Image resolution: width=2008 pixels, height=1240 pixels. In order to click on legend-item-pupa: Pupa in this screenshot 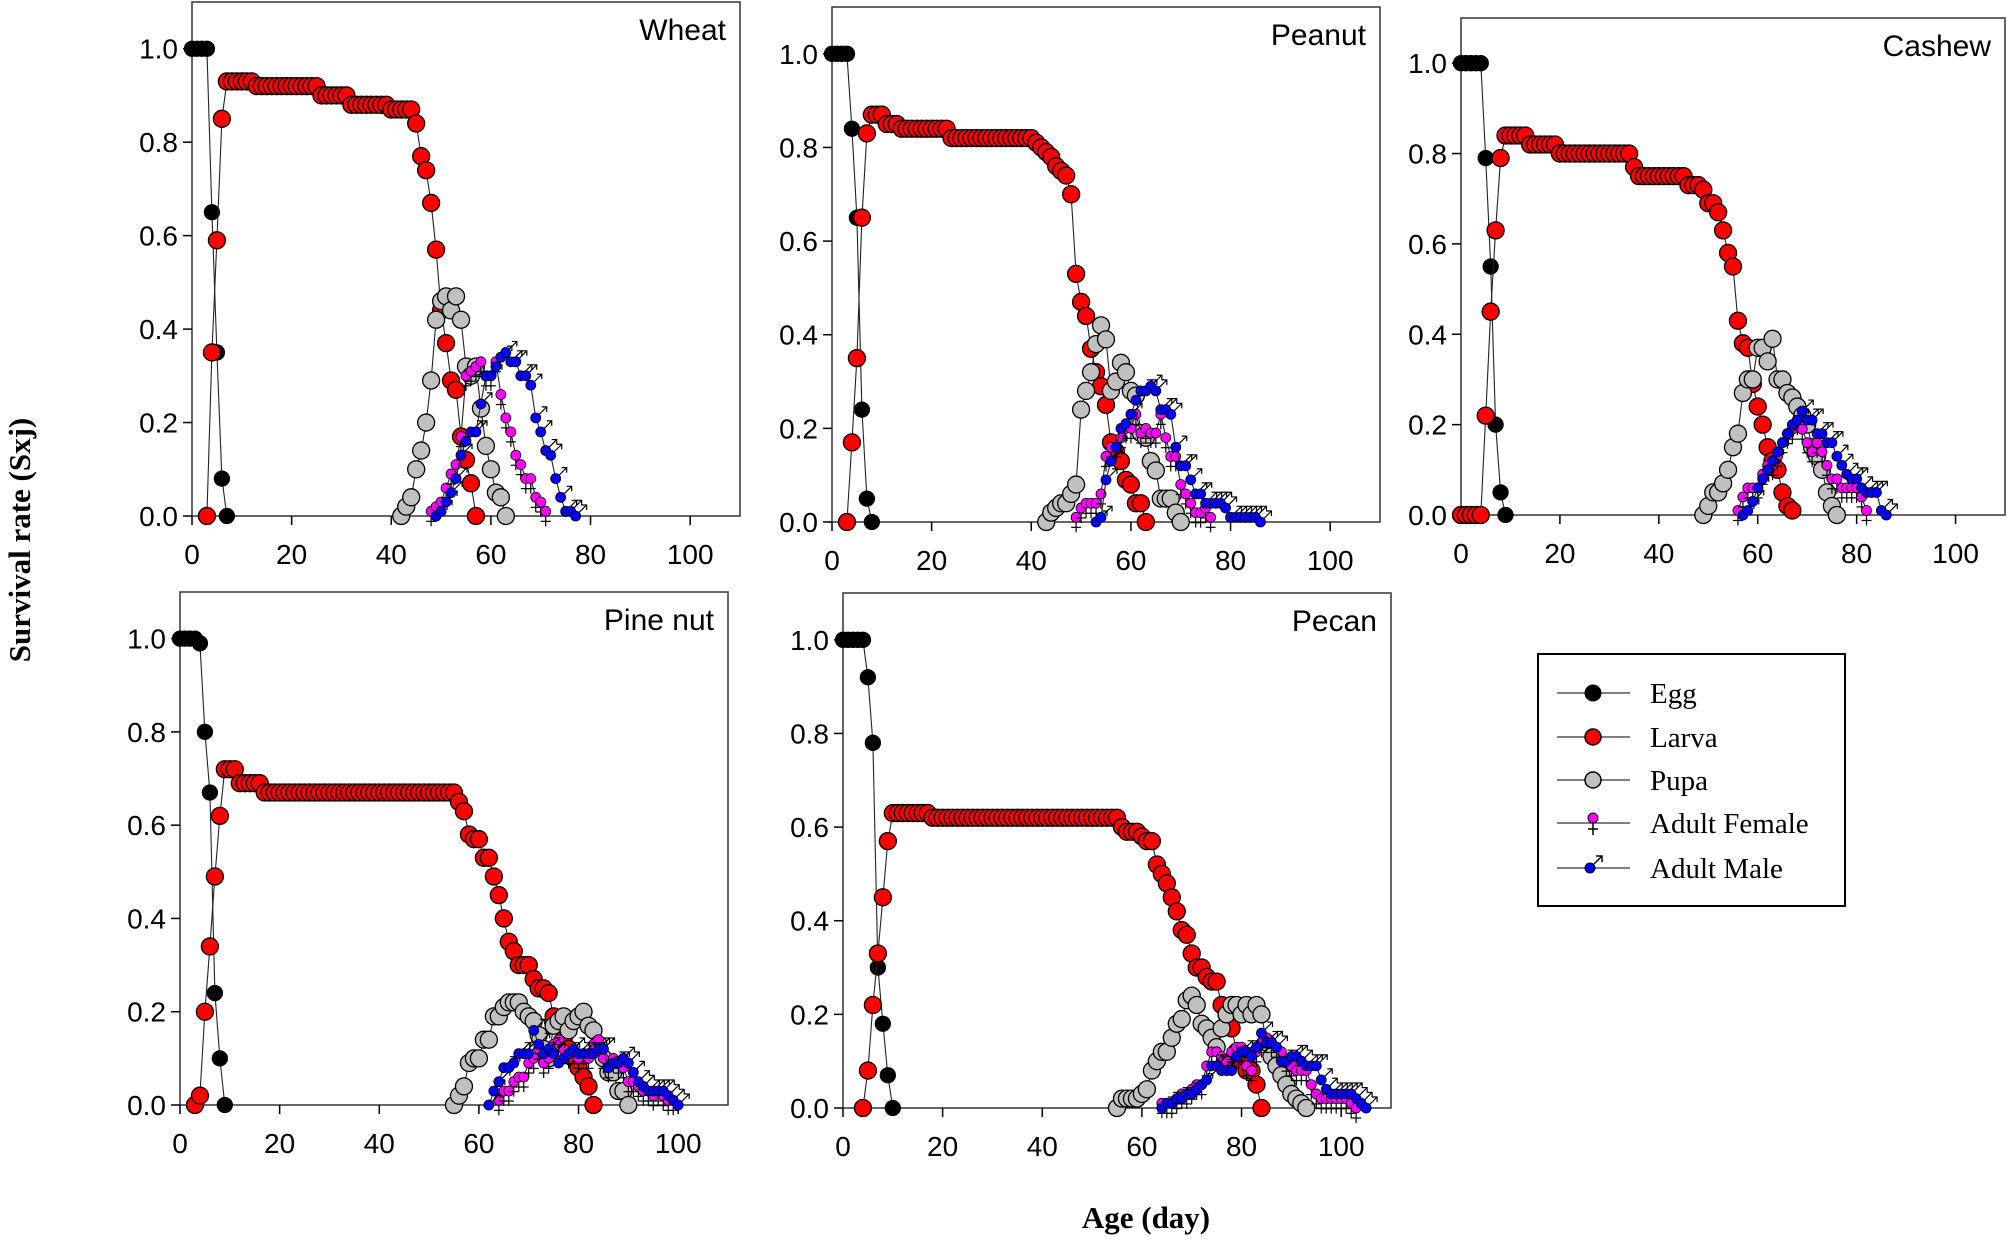, I will do `click(1632, 781)`.